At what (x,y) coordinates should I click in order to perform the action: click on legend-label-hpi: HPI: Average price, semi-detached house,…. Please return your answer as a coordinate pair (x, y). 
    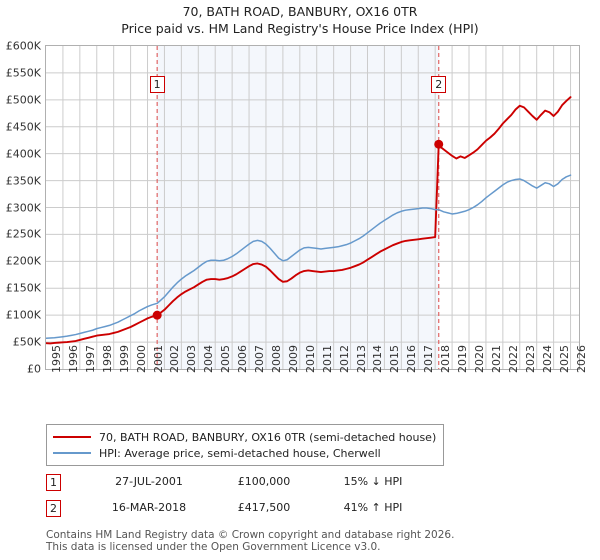
    Looking at the image, I should click on (240, 453).